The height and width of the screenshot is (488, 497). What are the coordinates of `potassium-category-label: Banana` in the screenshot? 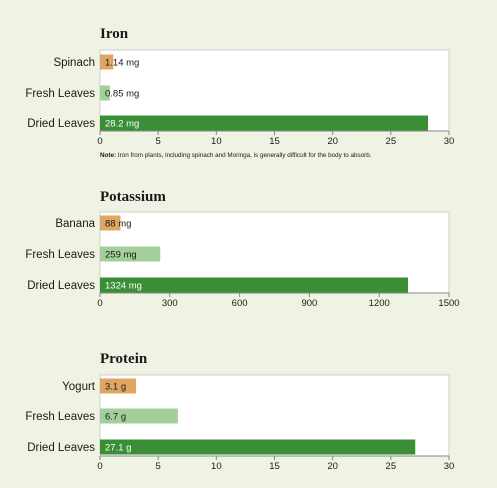 It's located at (75, 224).